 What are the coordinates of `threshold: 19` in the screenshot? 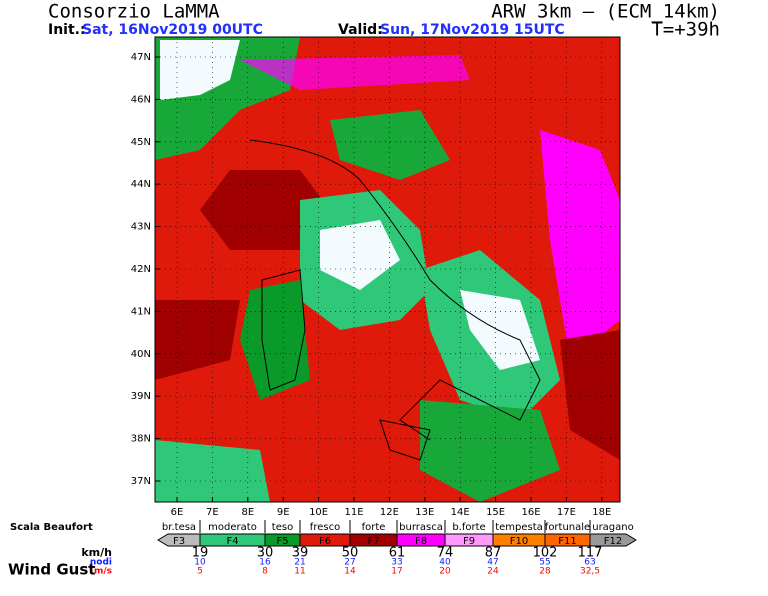 It's located at (200, 553).